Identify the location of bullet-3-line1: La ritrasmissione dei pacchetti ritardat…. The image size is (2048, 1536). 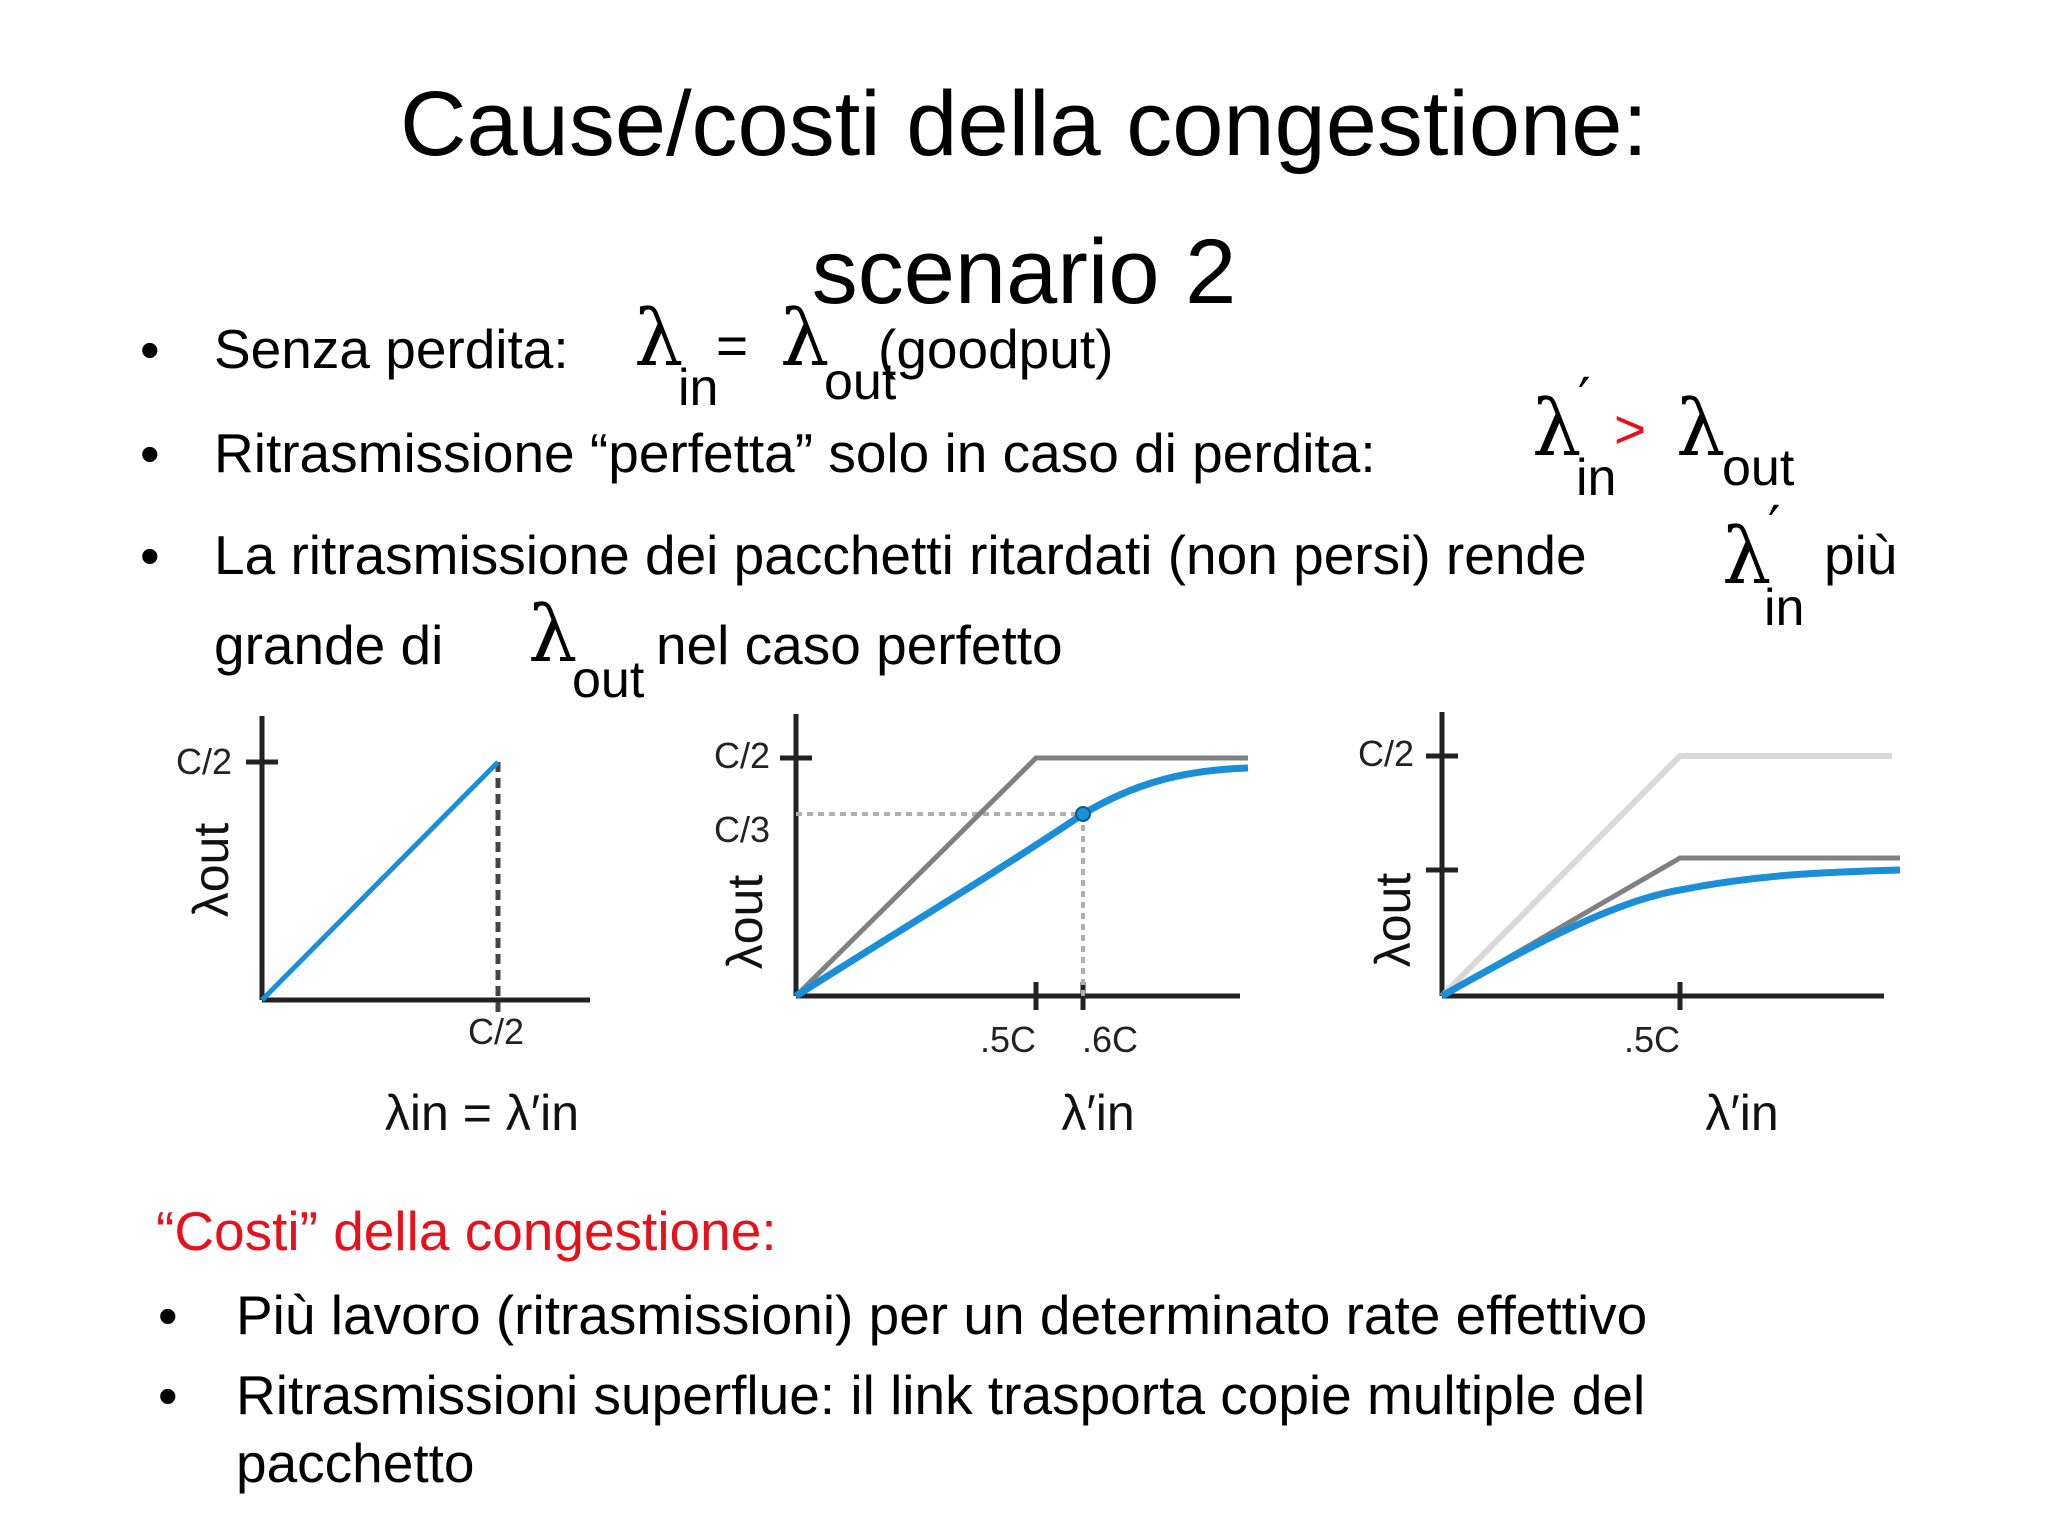
(900, 555).